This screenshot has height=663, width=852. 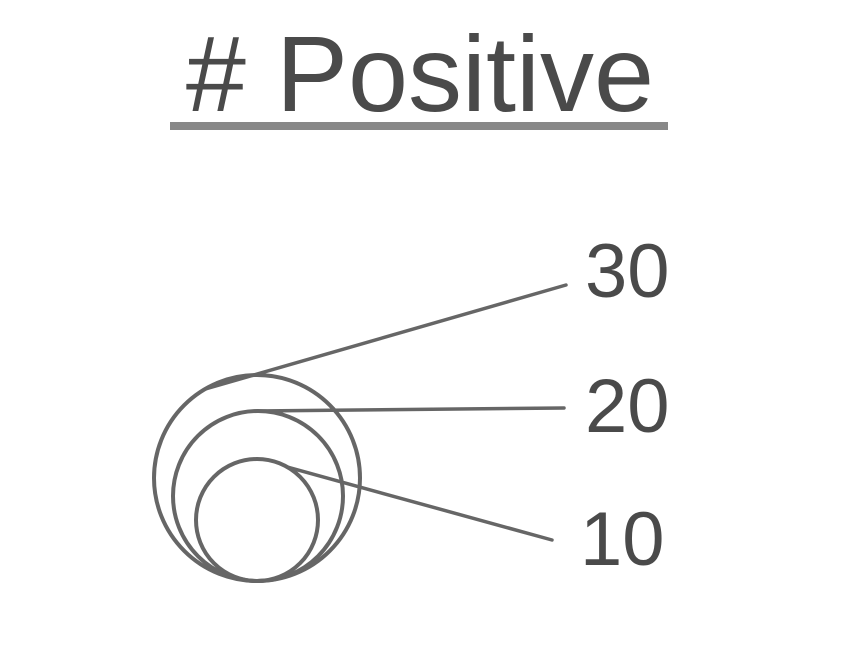 I want to click on legend-title: # Positive, so click(x=420, y=73).